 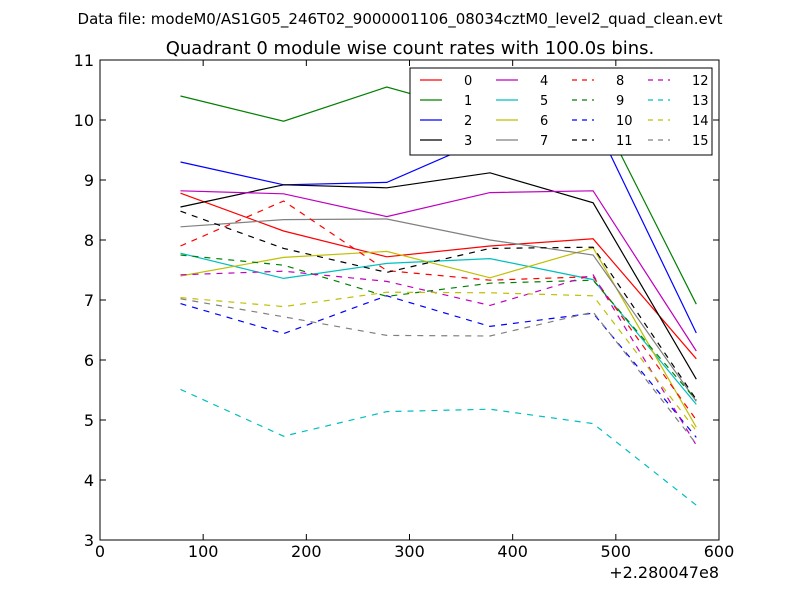 What do you see at coordinates (89, 480) in the screenshot?
I see `y-tick-label: 4` at bounding box center [89, 480].